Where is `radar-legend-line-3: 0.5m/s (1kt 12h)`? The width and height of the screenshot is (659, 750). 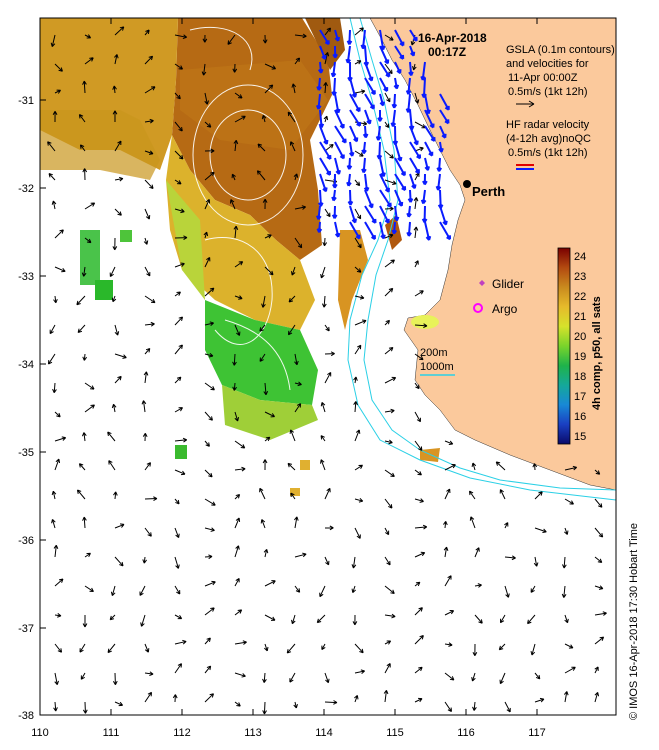 radar-legend-line-3: 0.5m/s (1kt 12h) is located at coordinates (547, 153).